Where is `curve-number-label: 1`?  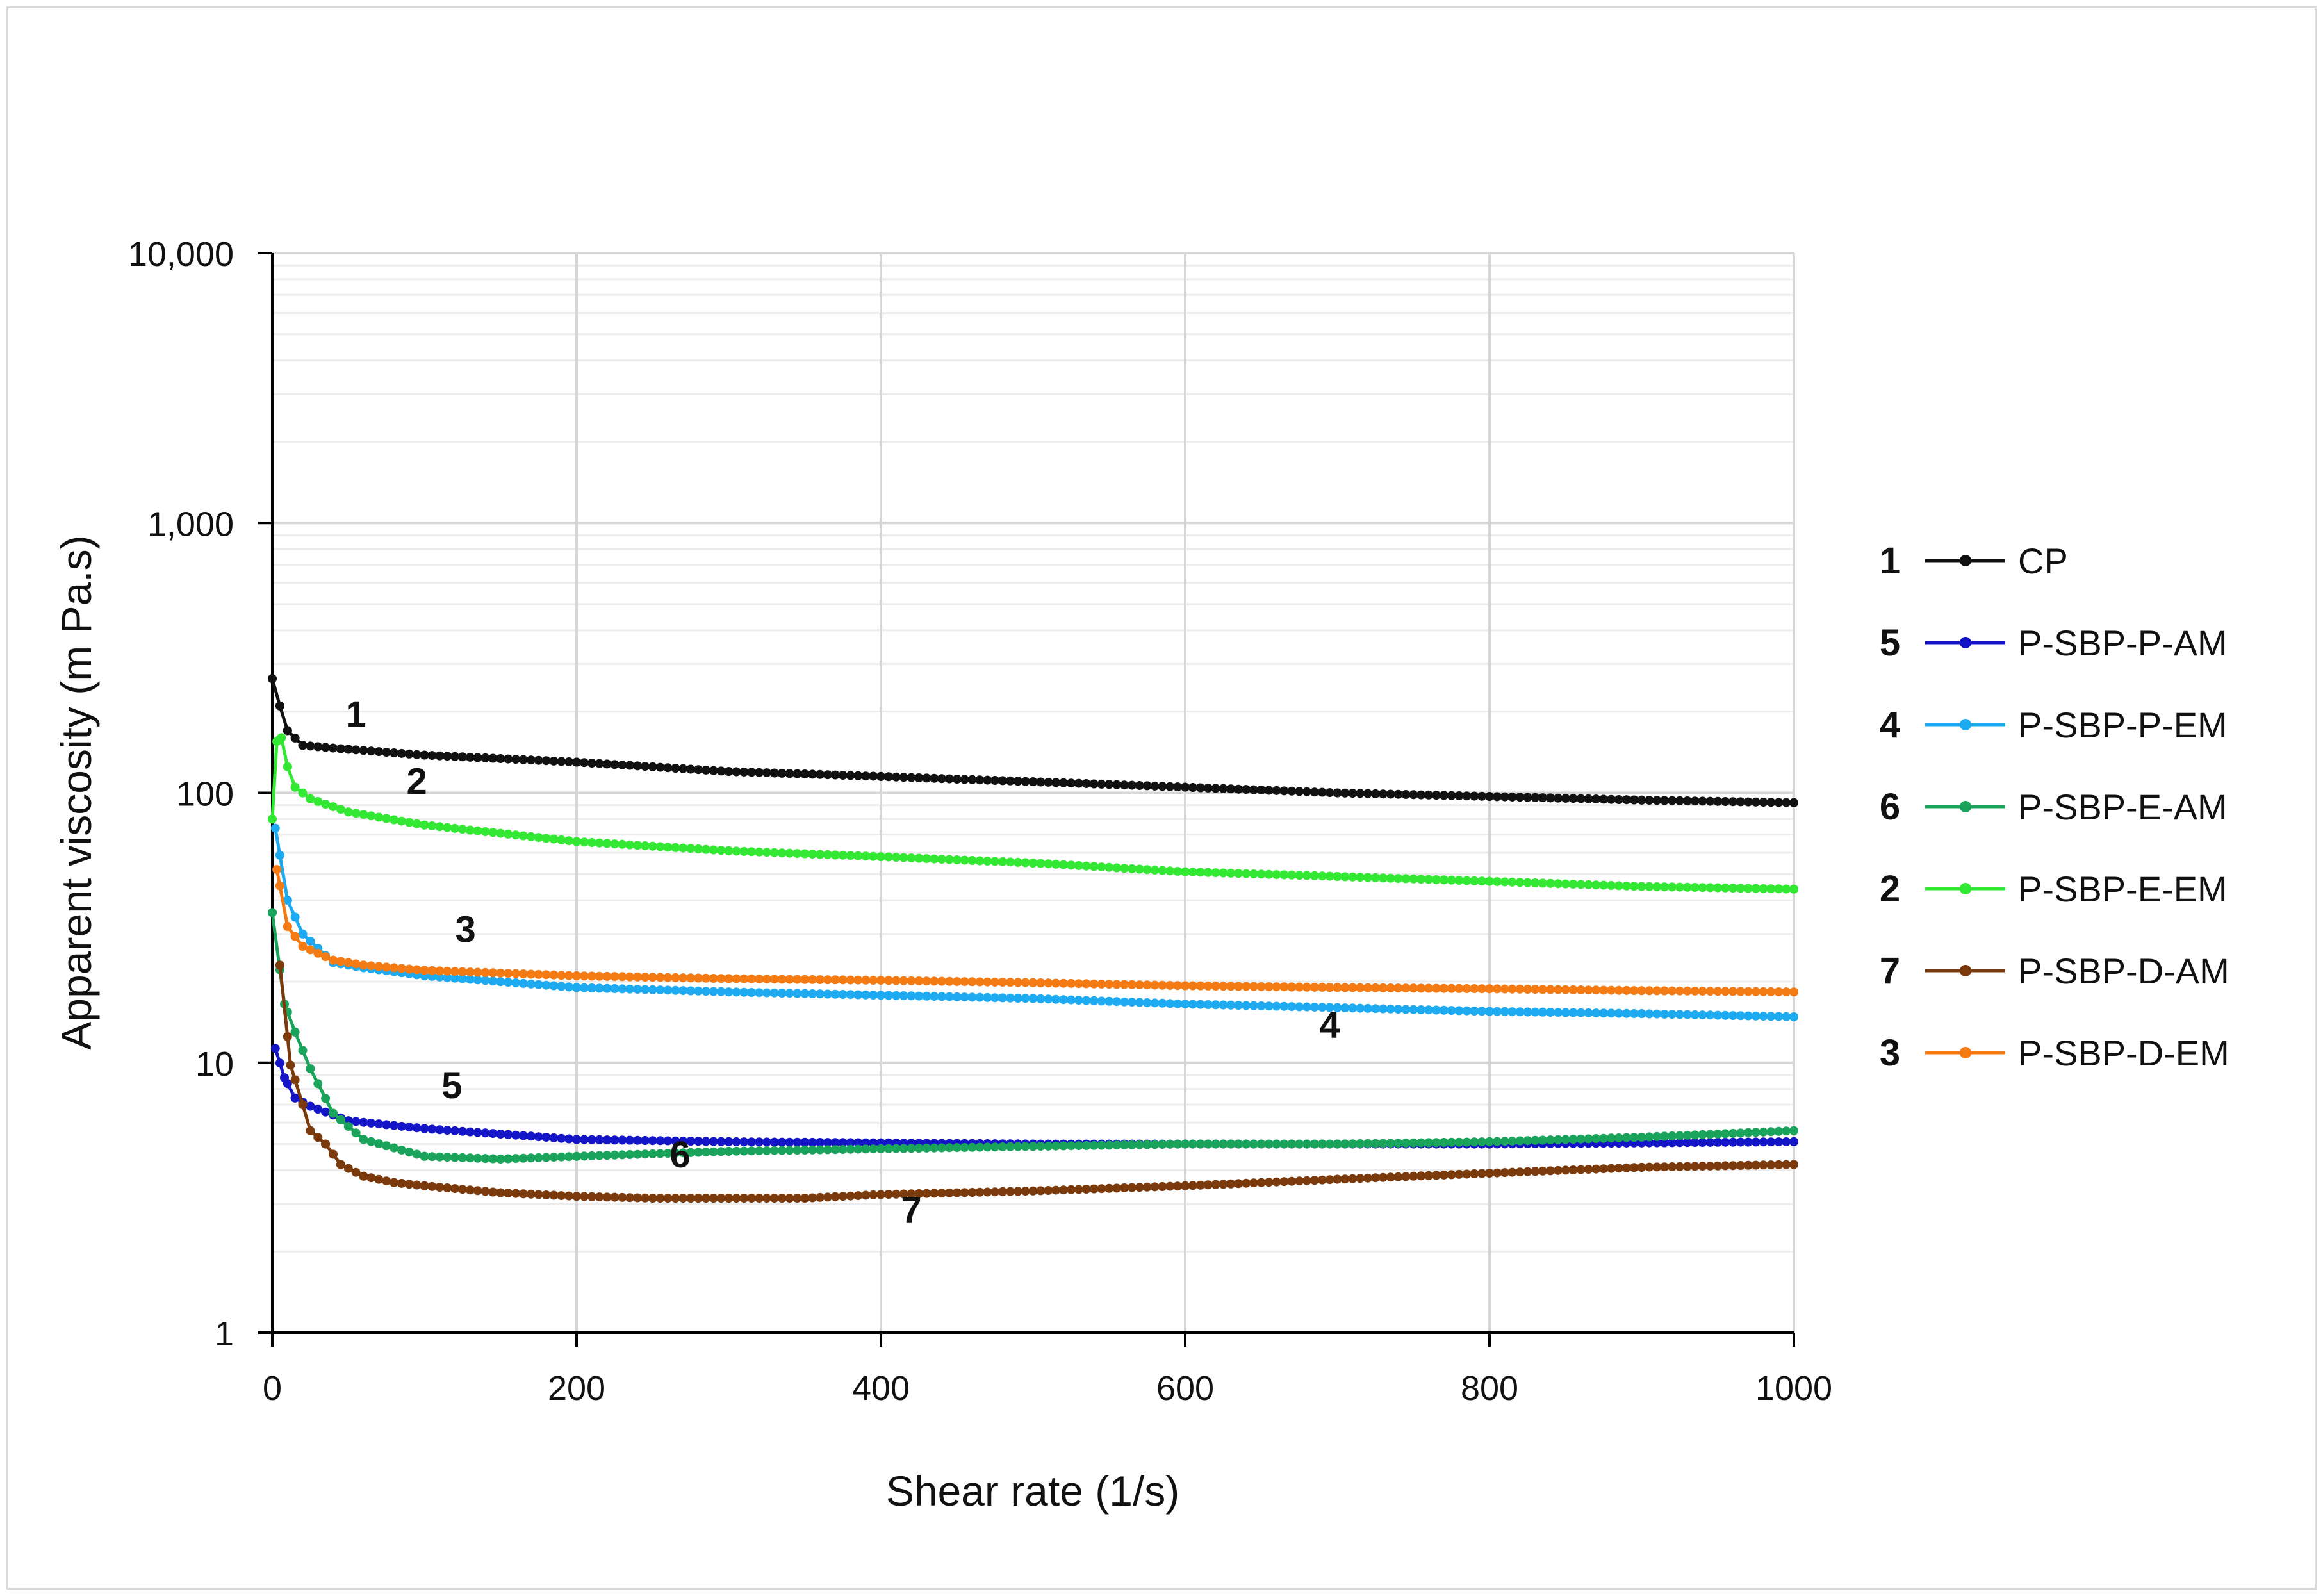 curve-number-label: 1 is located at coordinates (356, 715).